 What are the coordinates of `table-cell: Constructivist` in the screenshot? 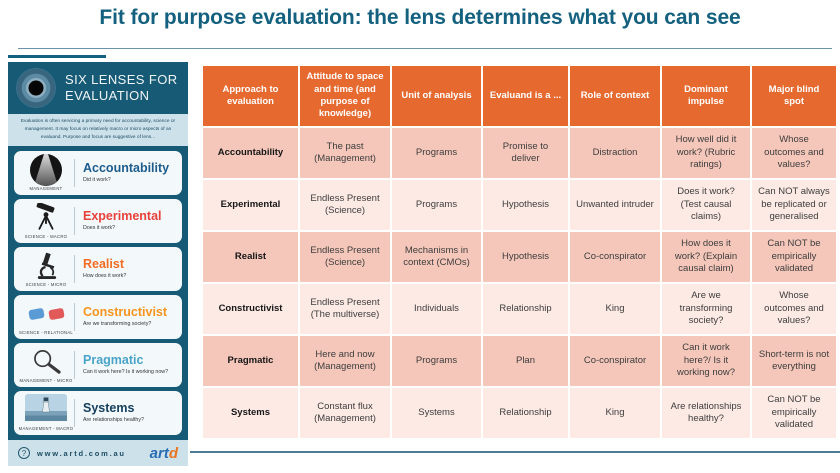 It's located at (250, 309).